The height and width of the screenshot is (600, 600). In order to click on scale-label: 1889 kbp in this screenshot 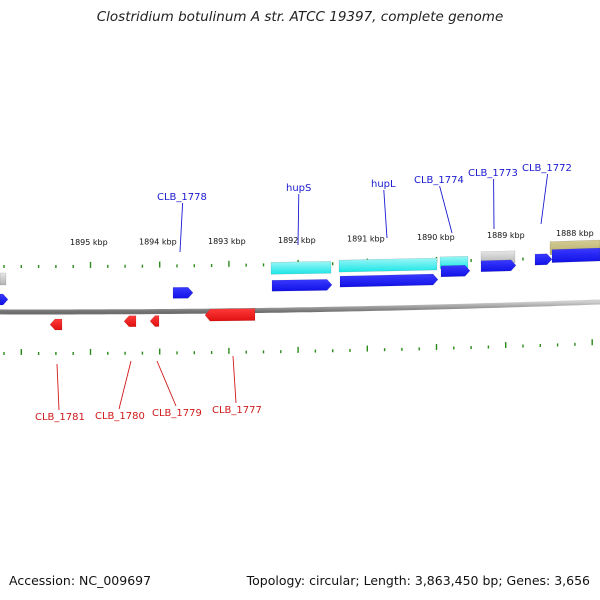, I will do `click(506, 235)`.